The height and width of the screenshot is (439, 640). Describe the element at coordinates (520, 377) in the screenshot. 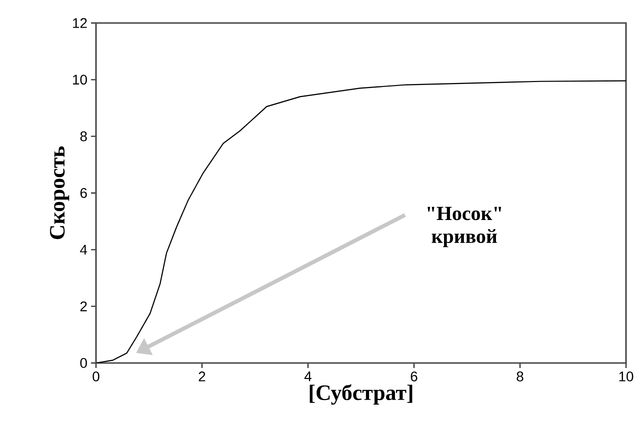

I see `x-tick-label: 8` at that location.